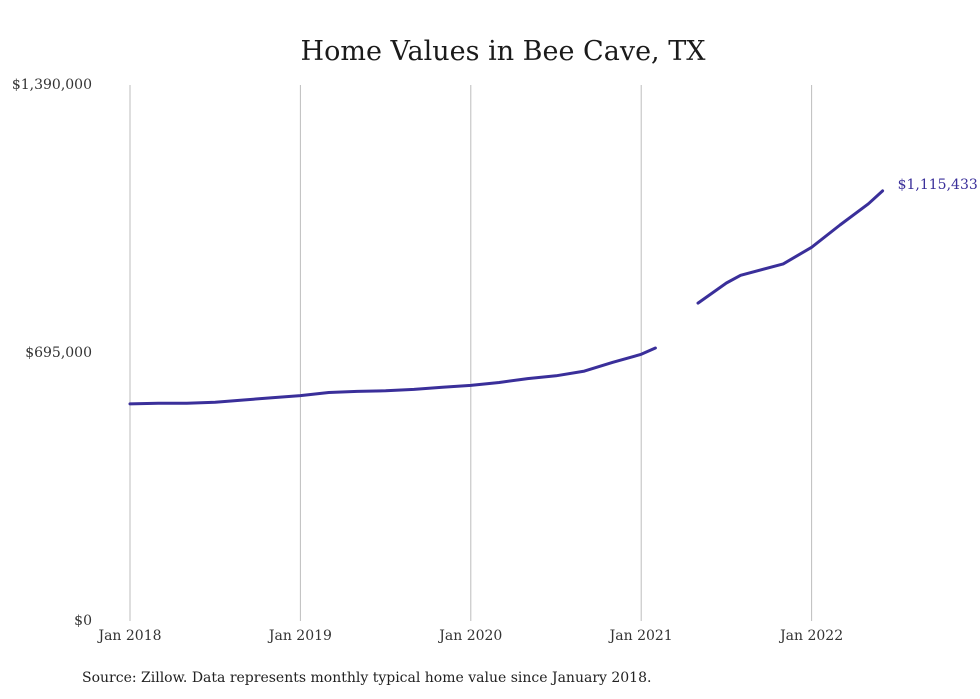  What do you see at coordinates (504, 51) in the screenshot?
I see `chart-title: Home Values in Bee Cave, TX` at bounding box center [504, 51].